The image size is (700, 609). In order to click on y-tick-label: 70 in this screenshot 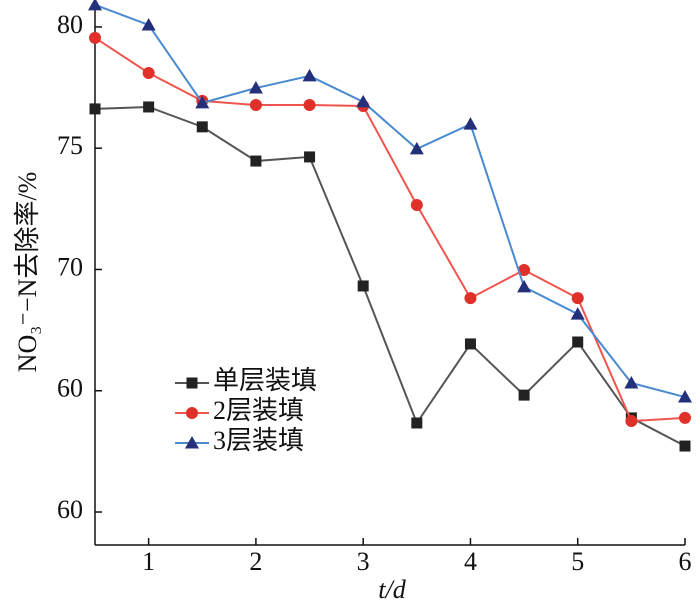, I will do `click(70, 266)`.